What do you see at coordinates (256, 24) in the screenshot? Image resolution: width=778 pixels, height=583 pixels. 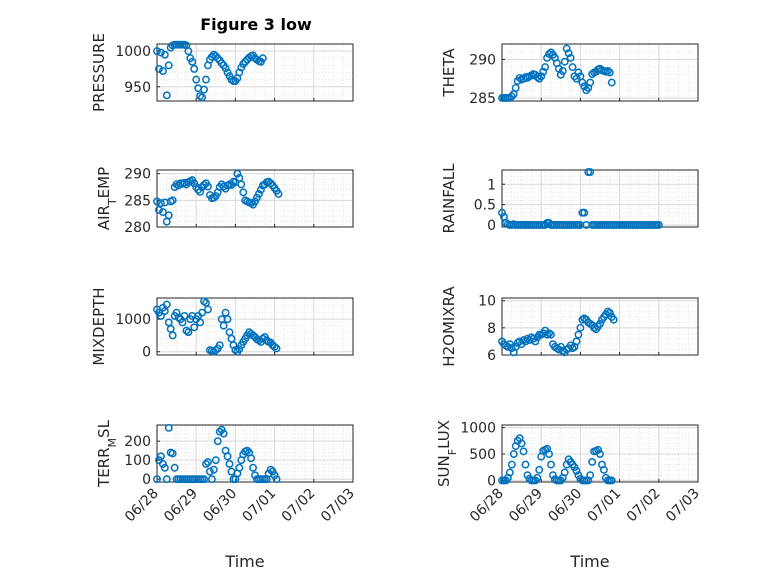 I see `figure-title: Figure 3 low` at bounding box center [256, 24].